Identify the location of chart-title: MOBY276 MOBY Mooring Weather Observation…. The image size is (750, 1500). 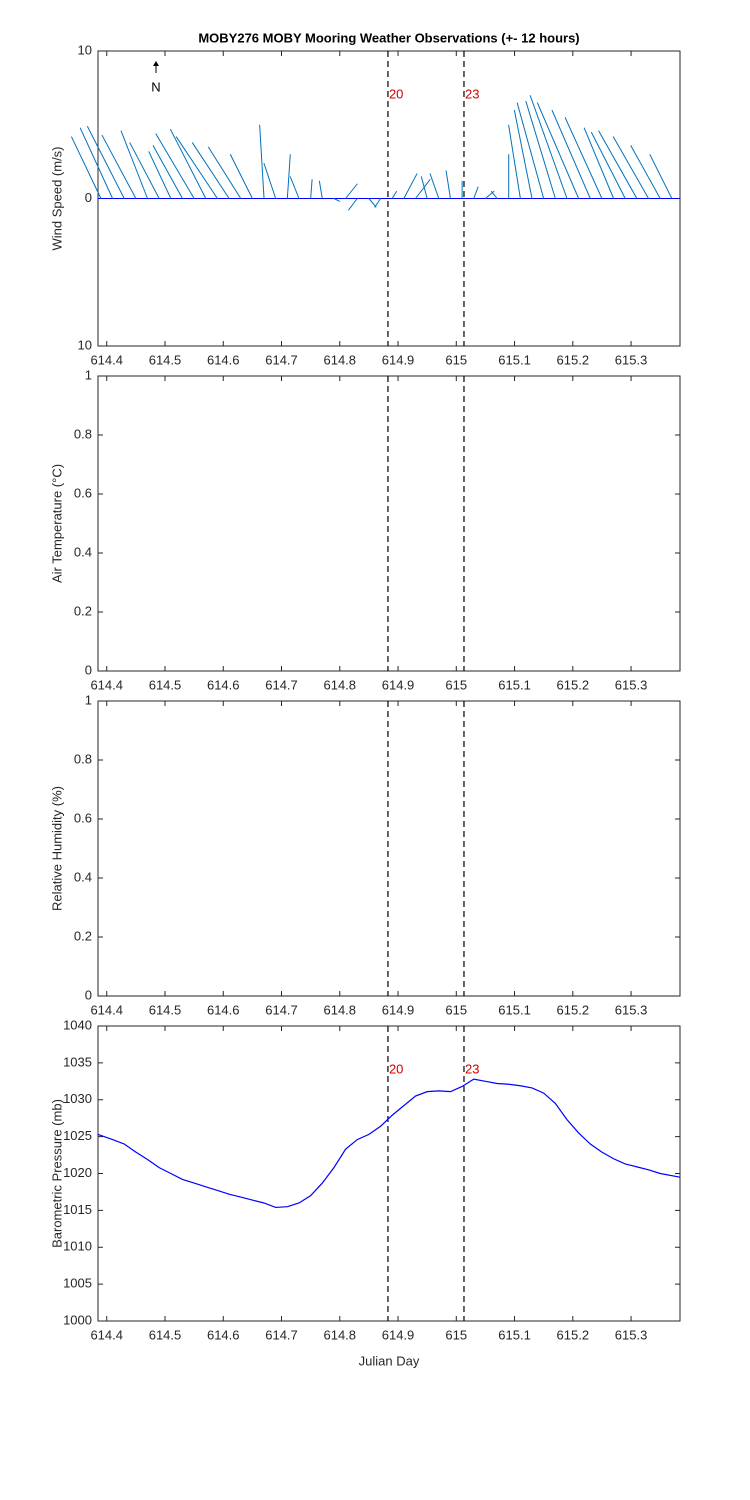
(388, 37).